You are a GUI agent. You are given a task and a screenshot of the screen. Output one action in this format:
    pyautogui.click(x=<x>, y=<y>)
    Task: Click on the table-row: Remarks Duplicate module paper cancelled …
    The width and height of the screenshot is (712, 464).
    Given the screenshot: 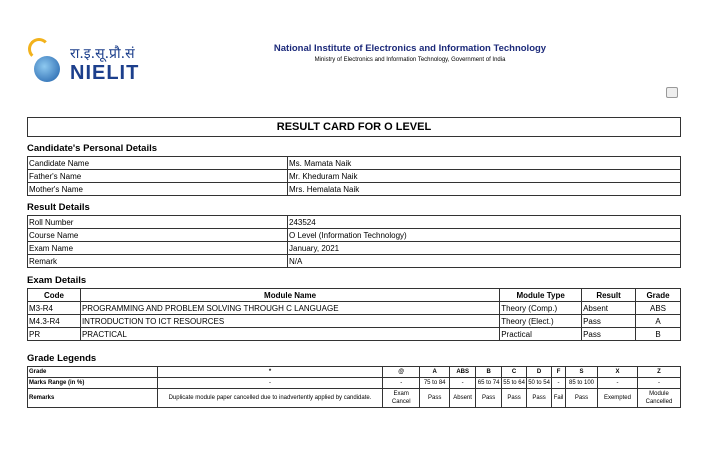 What is the action you would take?
    pyautogui.click(x=354, y=398)
    